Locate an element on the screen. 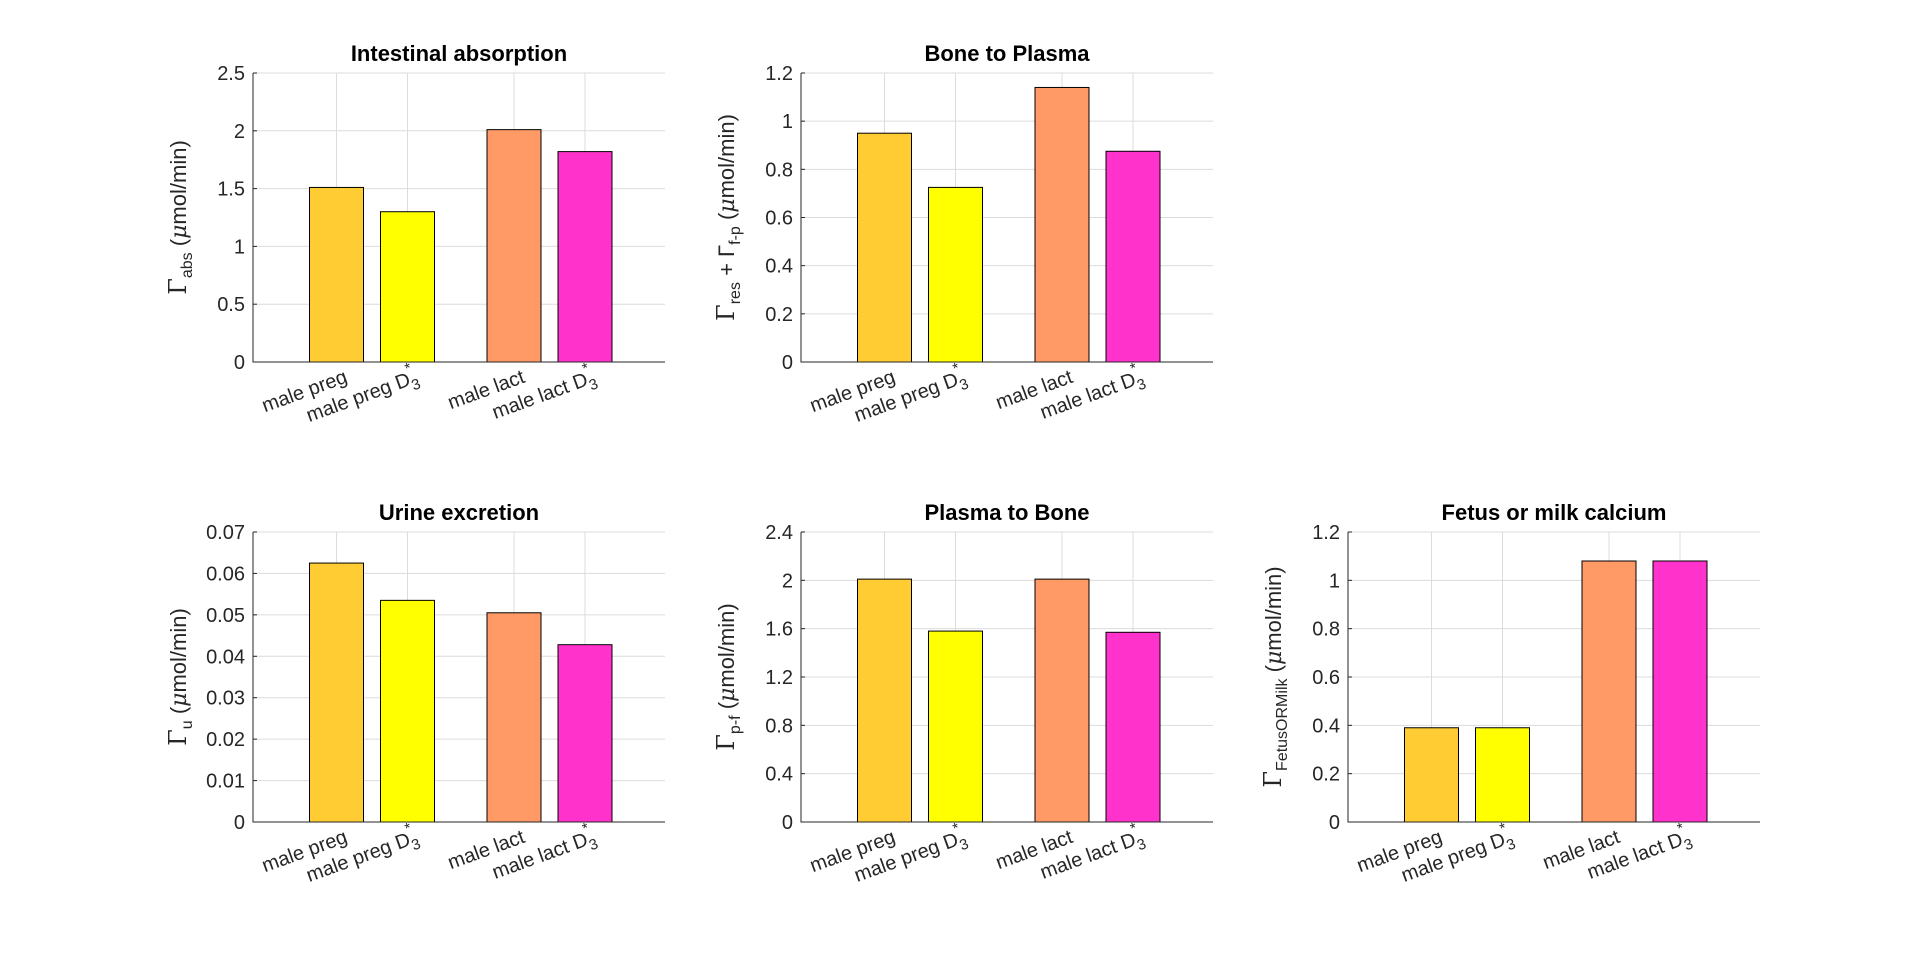 The image size is (1920, 955). y-tick-label: 2.4 is located at coordinates (779, 533).